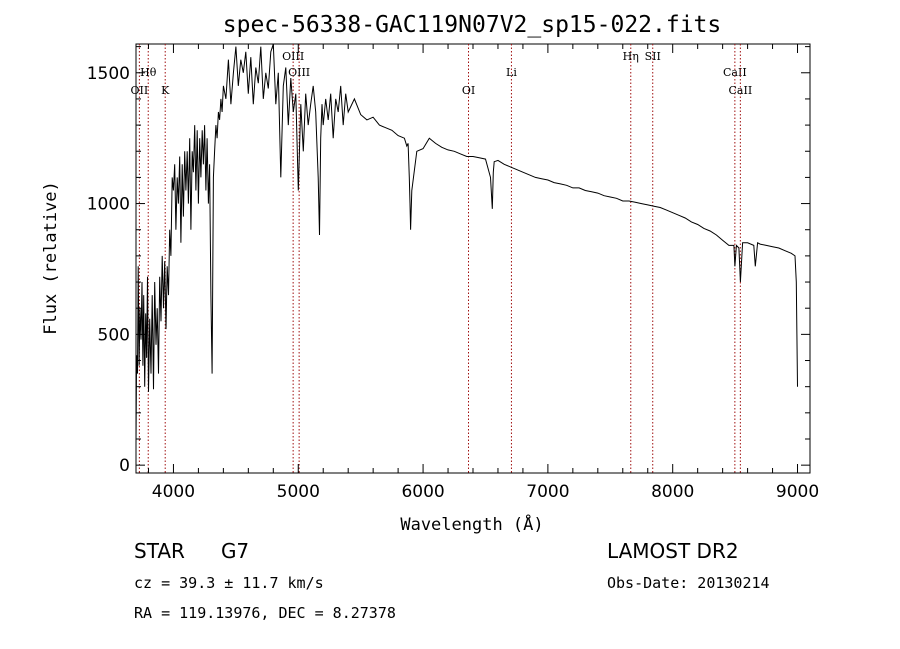 Image resolution: width=900 pixels, height=649 pixels. Describe the element at coordinates (422, 492) in the screenshot. I see `x-tick-label: 6000` at that location.